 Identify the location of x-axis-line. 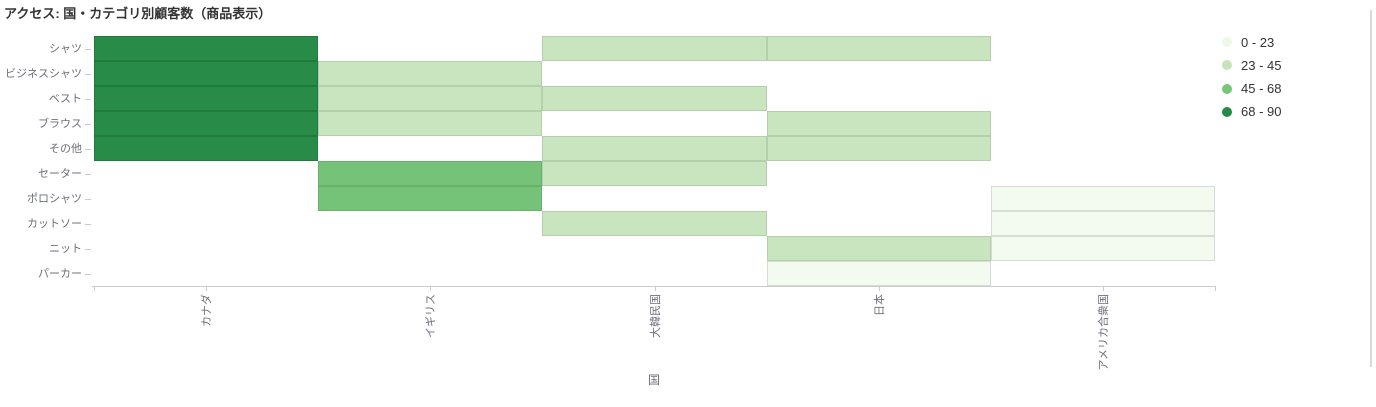
(653, 286).